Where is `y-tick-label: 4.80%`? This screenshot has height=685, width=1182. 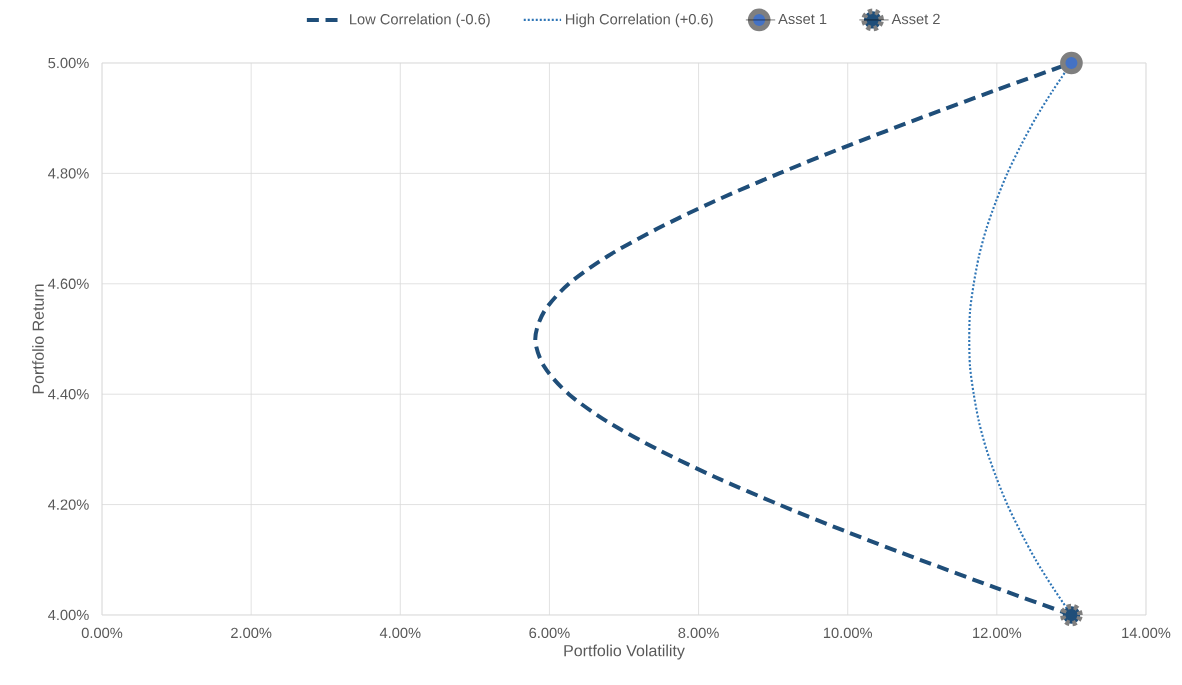 y-tick-label: 4.80% is located at coordinates (68, 173).